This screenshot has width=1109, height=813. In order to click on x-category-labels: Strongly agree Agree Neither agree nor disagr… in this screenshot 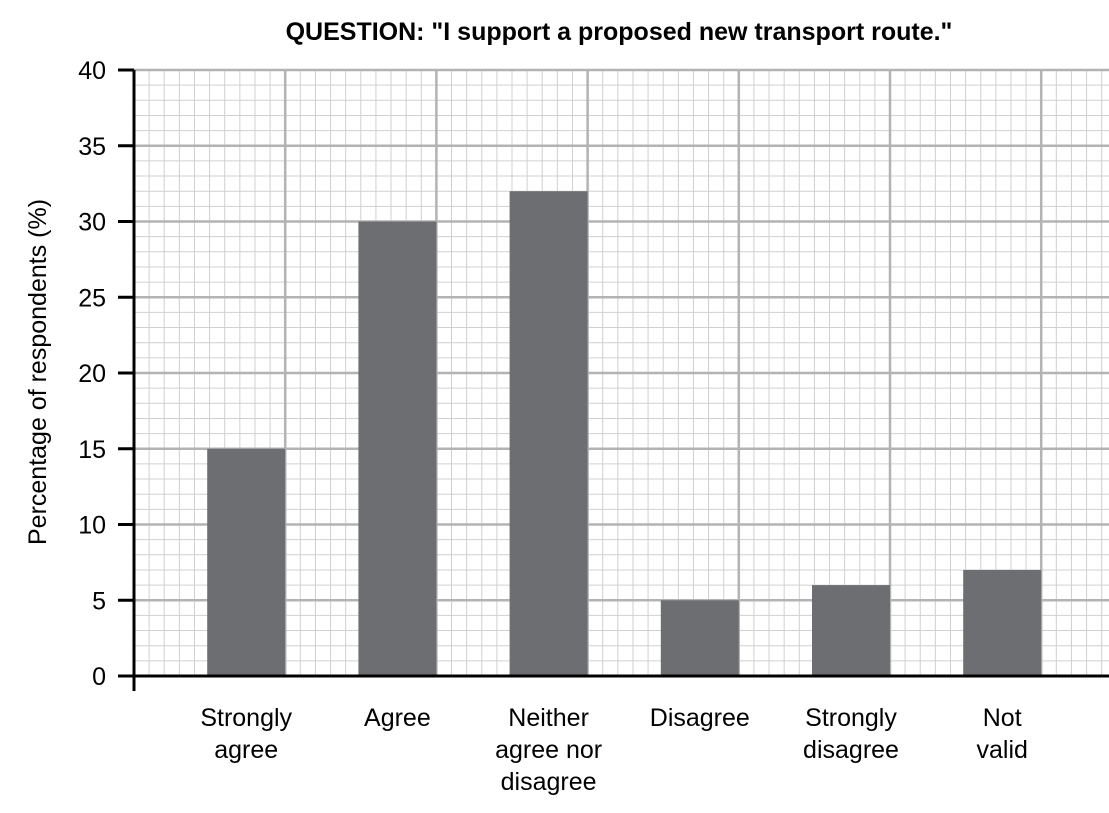, I will do `click(614, 750)`.